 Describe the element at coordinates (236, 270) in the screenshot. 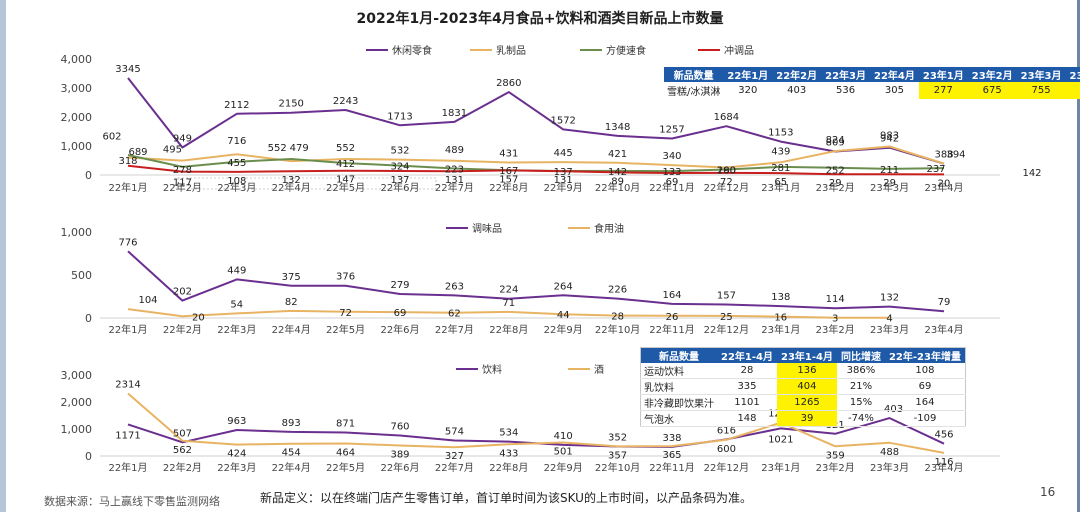

I see `chart2-data-label: 449` at that location.